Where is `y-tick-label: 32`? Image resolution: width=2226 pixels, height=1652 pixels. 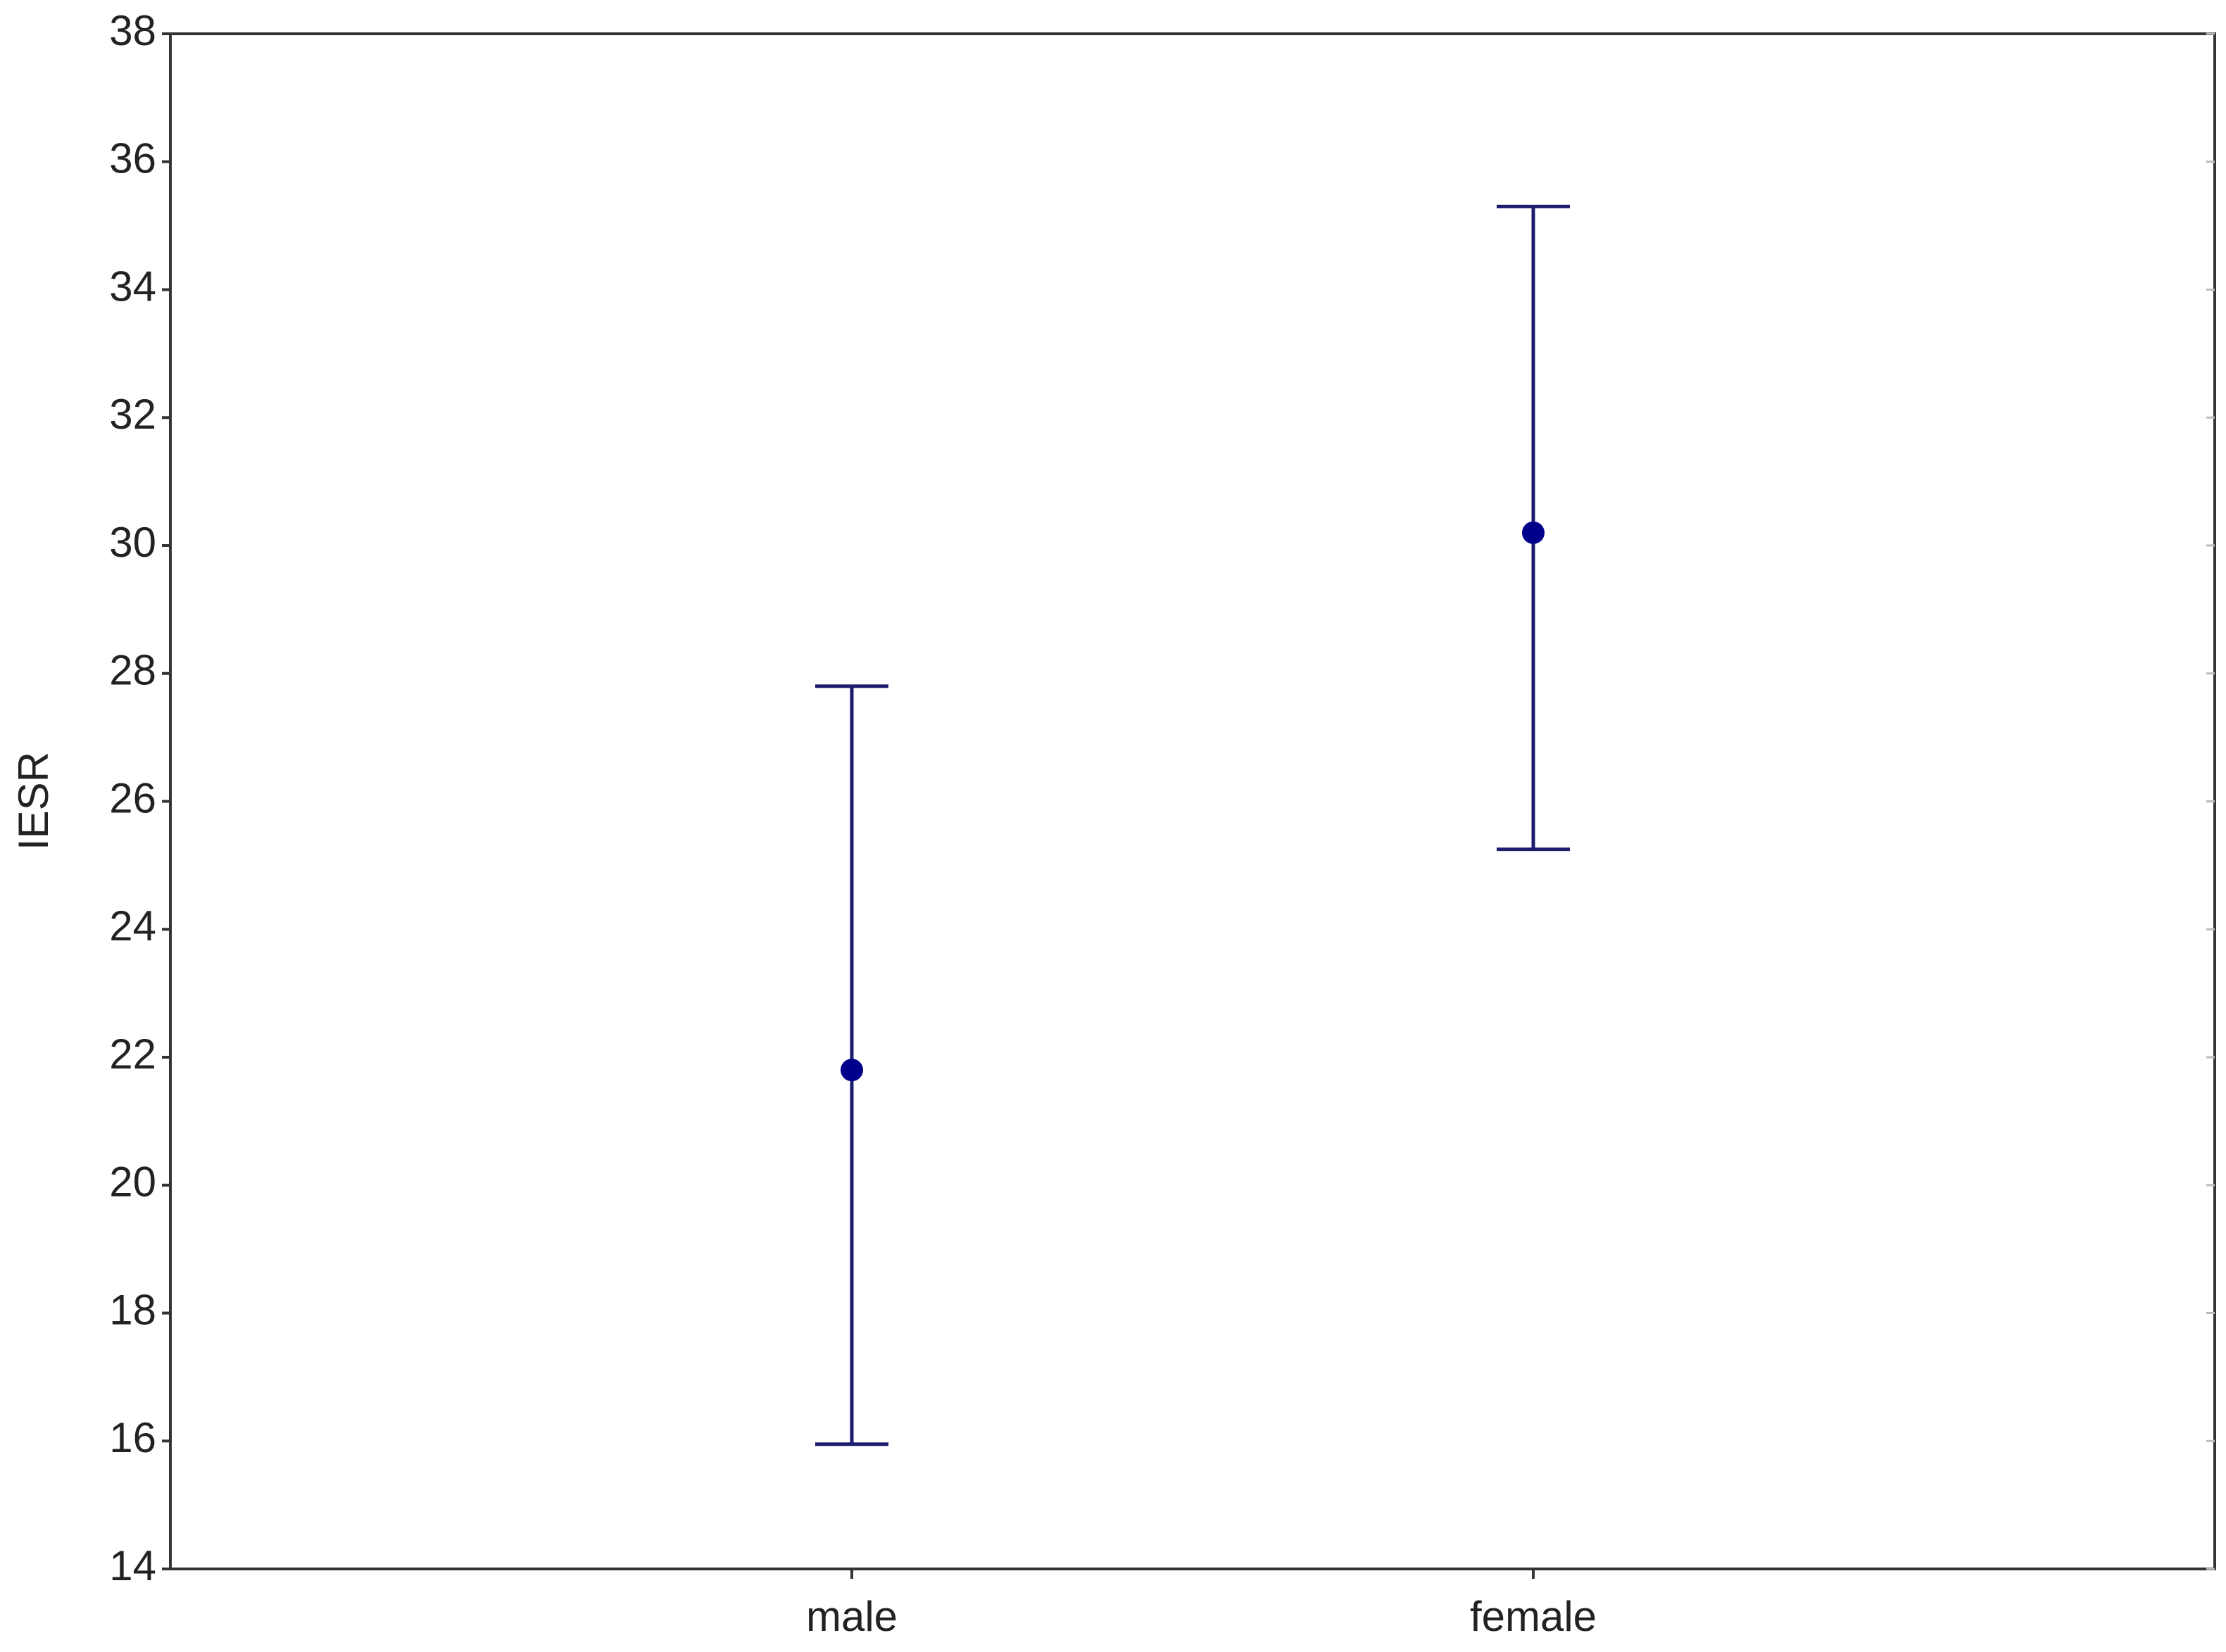
y-tick-label: 32 is located at coordinates (132, 414).